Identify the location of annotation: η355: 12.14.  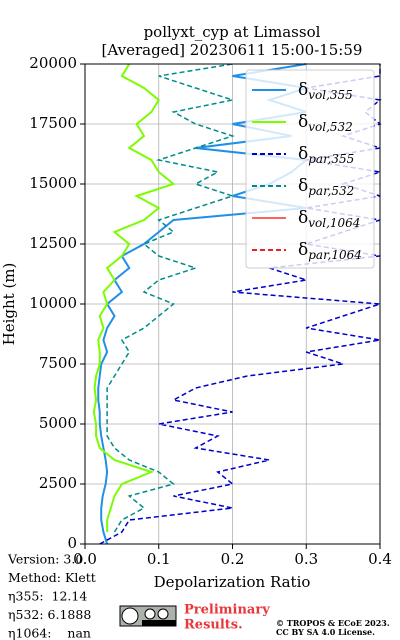
(47, 596).